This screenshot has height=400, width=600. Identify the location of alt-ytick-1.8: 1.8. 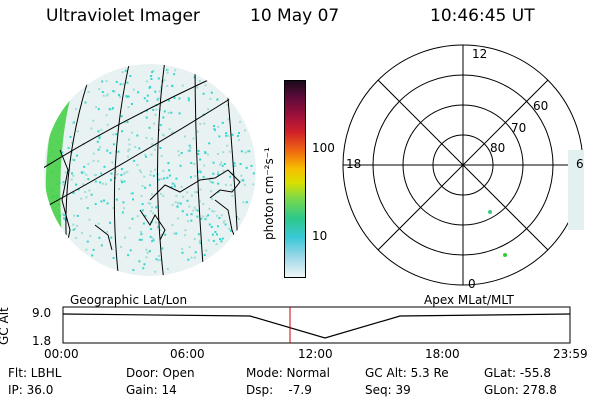
(41, 341).